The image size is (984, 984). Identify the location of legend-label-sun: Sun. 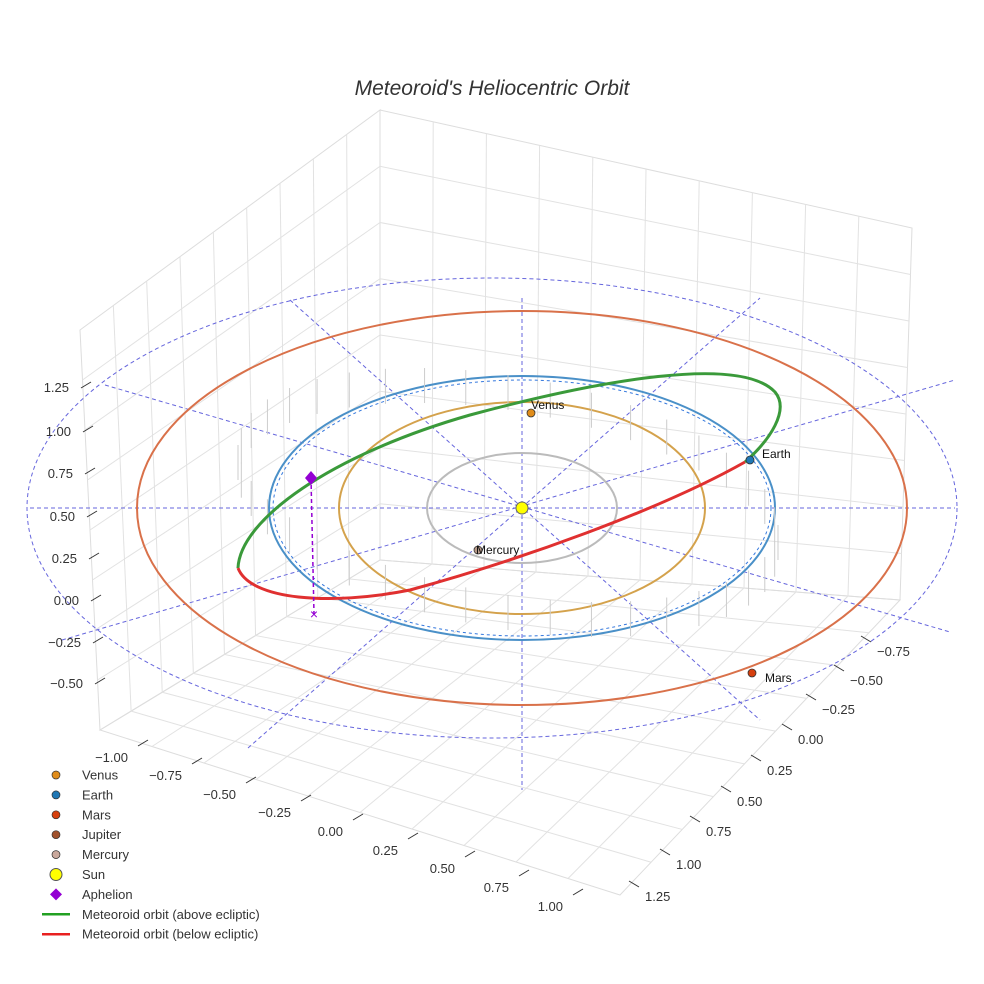
(93, 874).